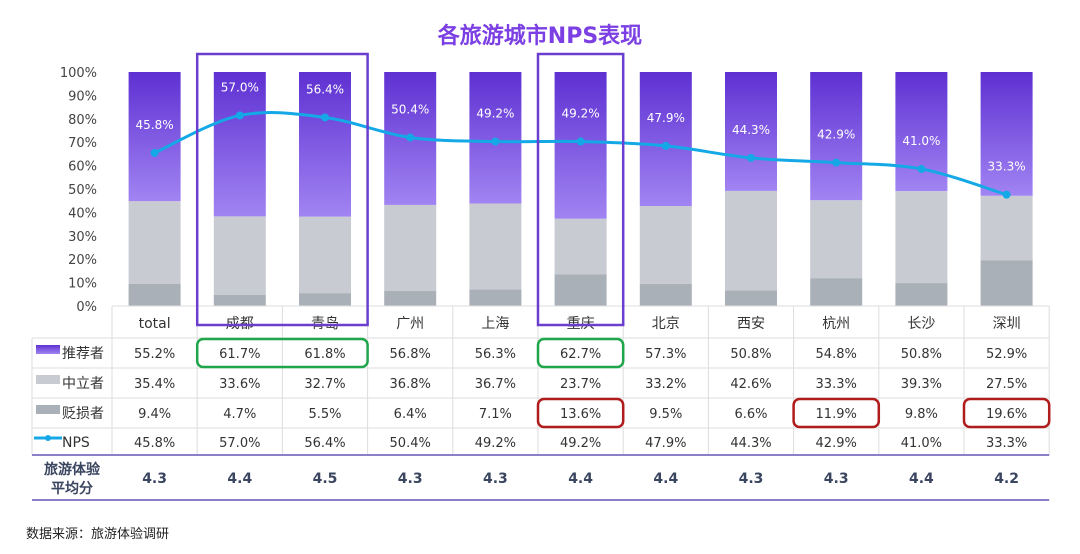  Describe the element at coordinates (921, 414) in the screenshot. I see `table-cell: 9.8%` at that location.